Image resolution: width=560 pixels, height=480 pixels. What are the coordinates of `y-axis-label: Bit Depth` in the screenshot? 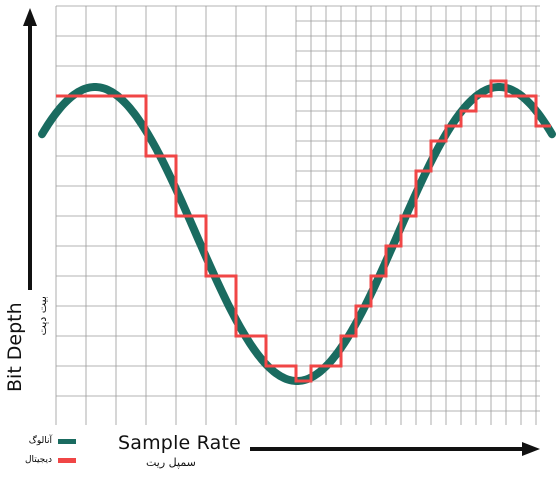 It's located at (15, 347).